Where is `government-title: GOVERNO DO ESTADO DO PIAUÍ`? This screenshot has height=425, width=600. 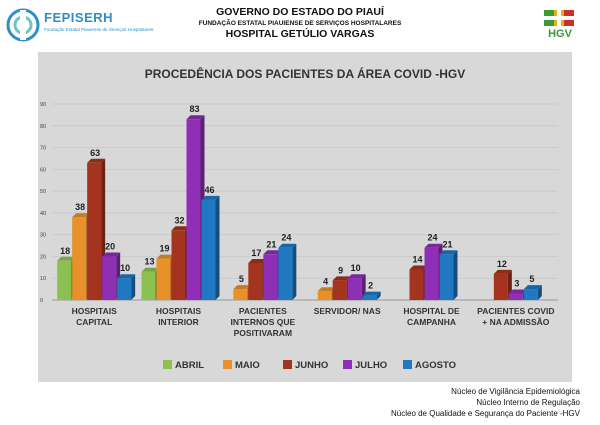 government-title: GOVERNO DO ESTADO DO PIAUÍ is located at coordinates (300, 12).